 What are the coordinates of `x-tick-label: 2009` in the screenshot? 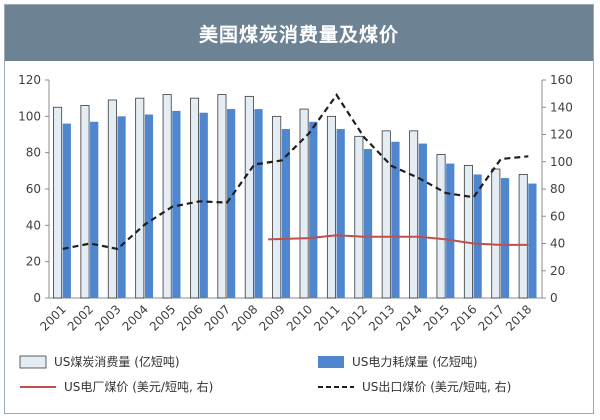 It's located at (271, 317).